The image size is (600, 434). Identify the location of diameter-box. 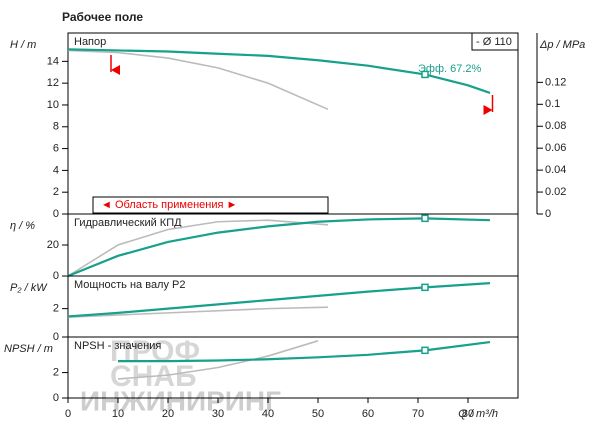
(495, 41).